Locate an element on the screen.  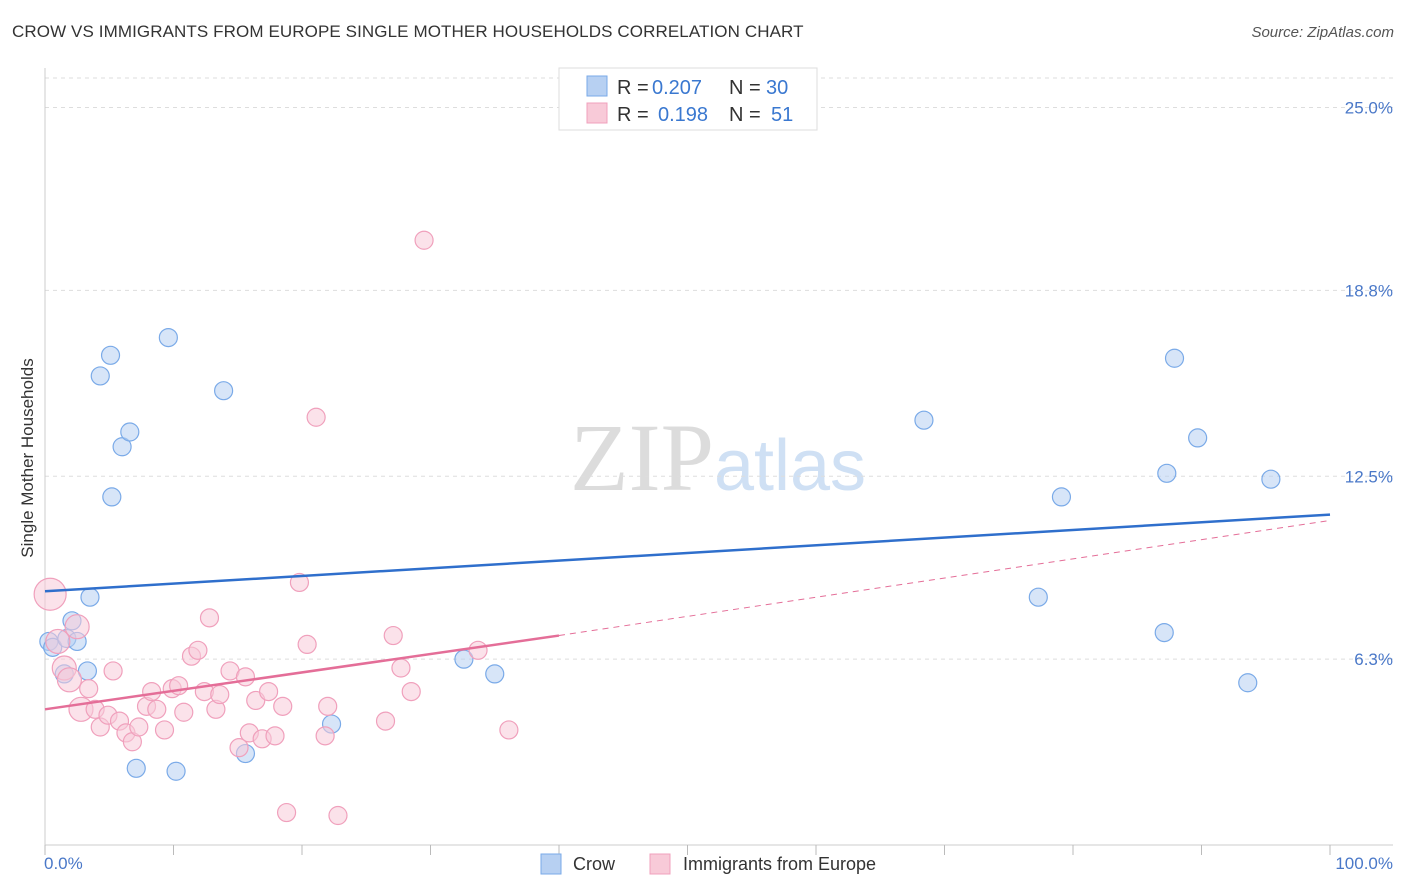
y-tick-label-2: 18.8% is located at coordinates (1369, 290).